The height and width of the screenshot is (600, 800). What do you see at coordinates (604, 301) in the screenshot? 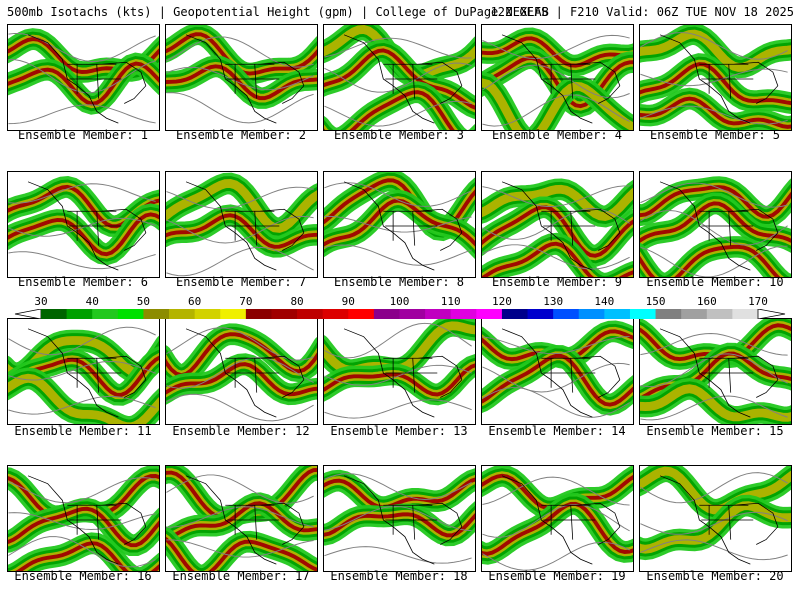
I see `colorbar-tick-label: 140` at bounding box center [604, 301].